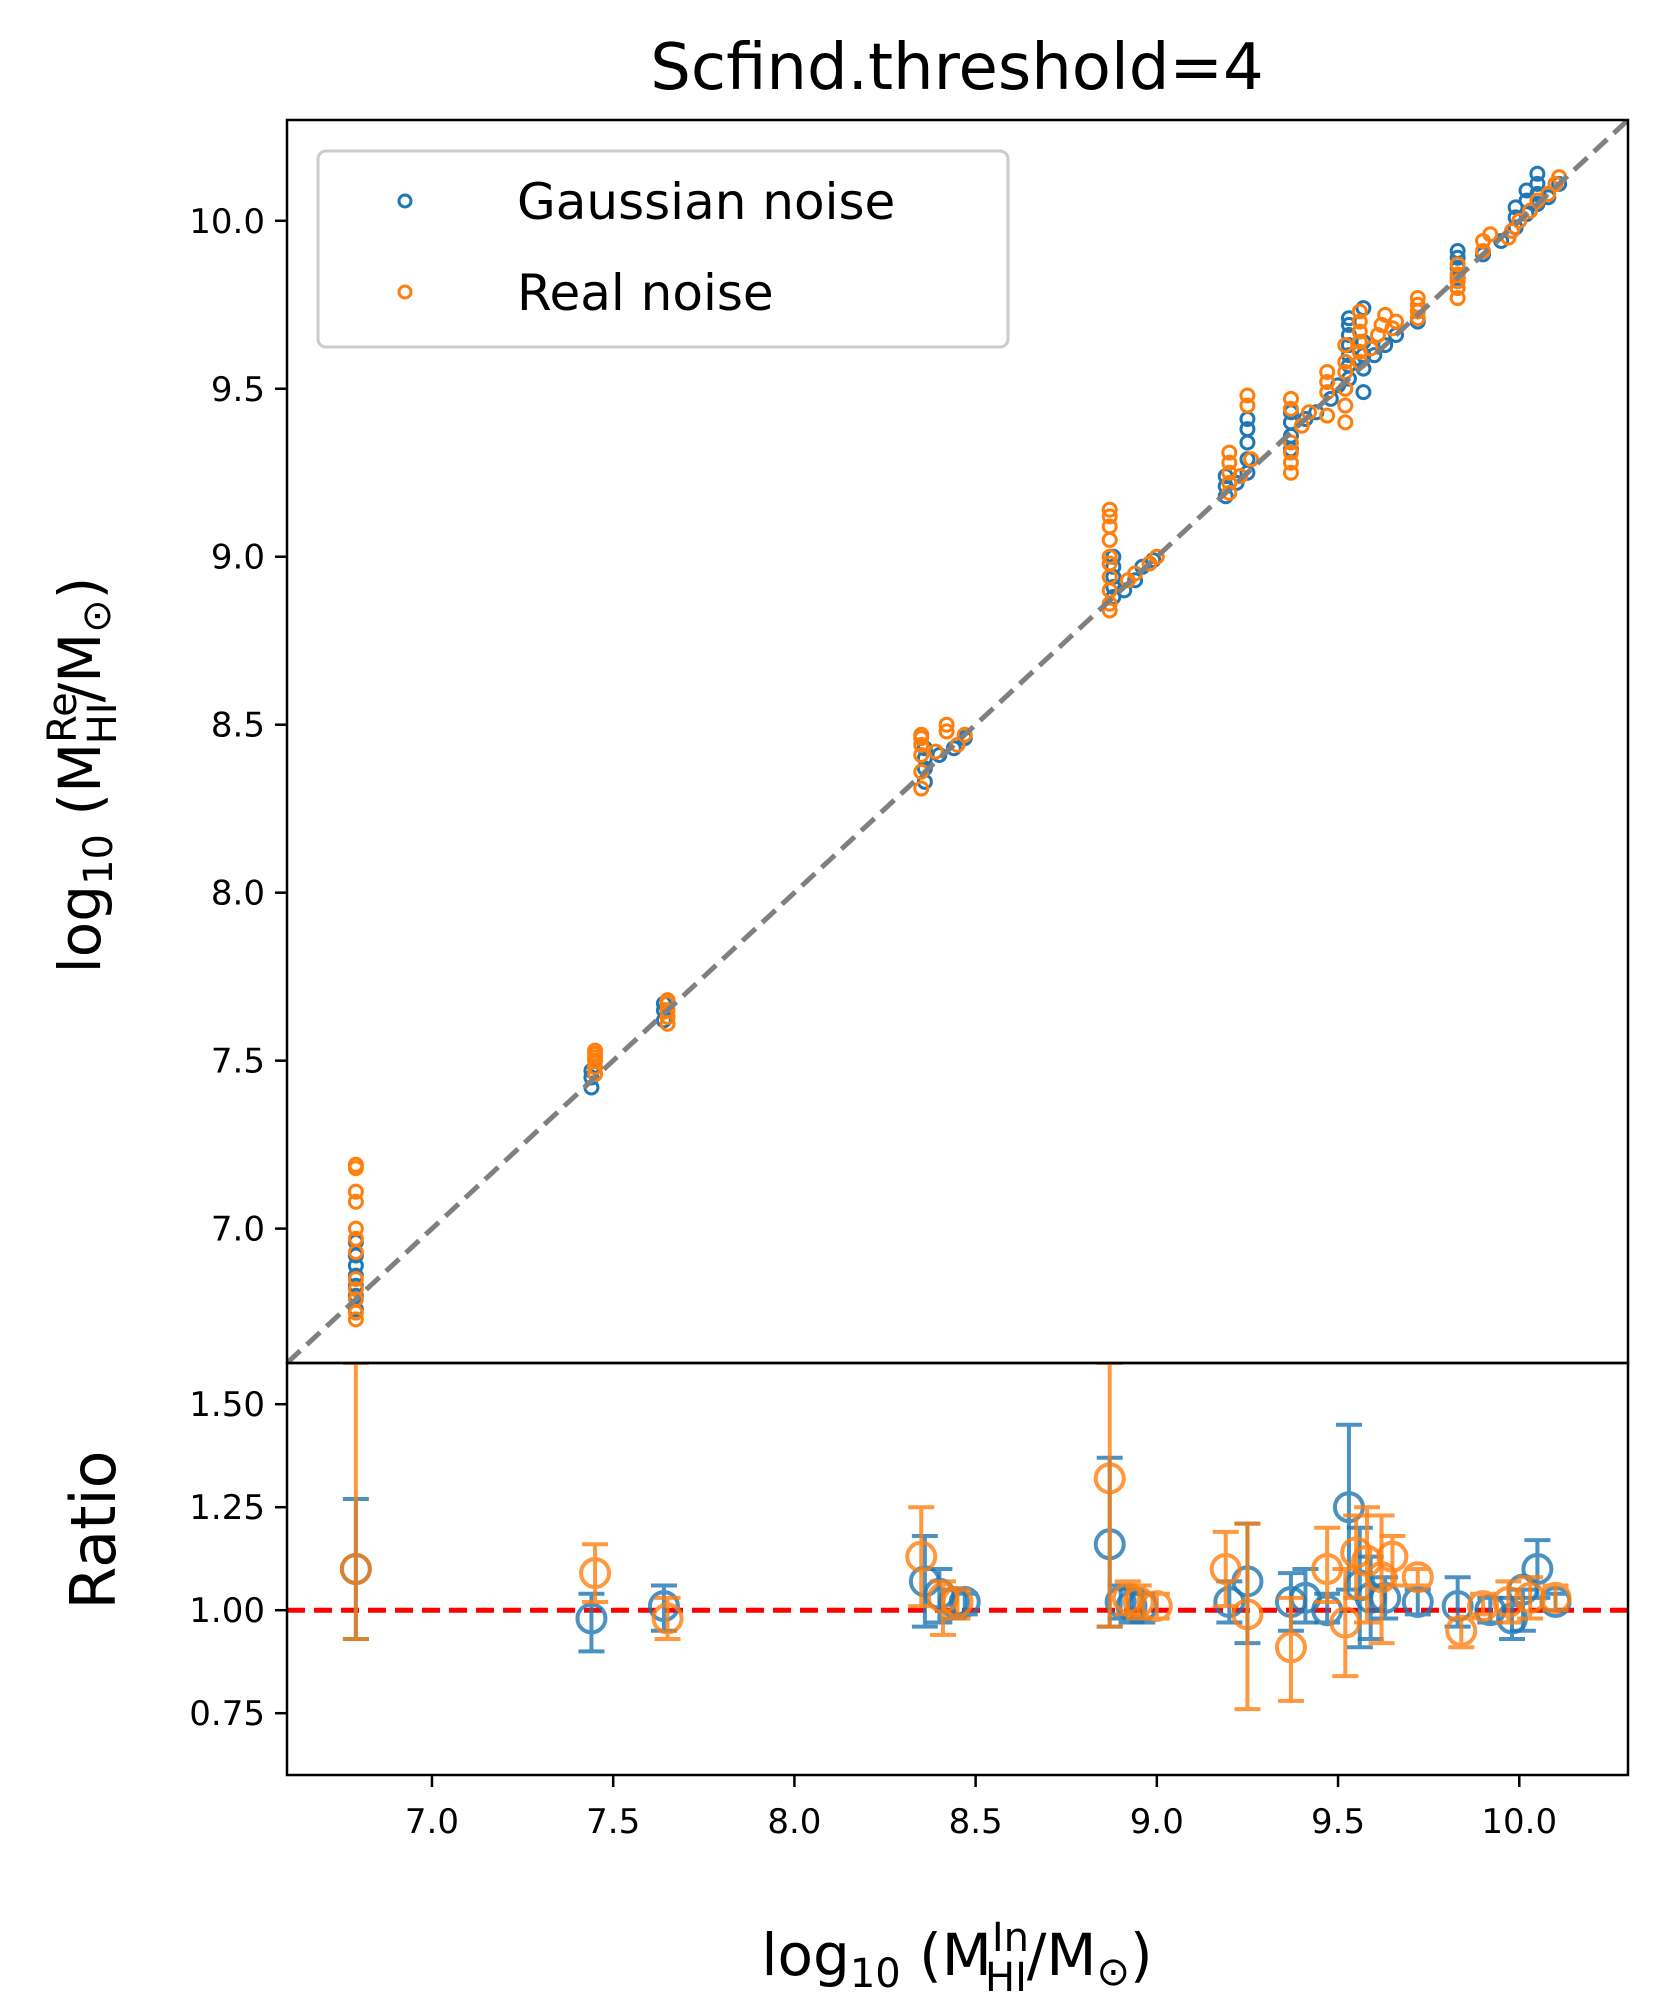 This screenshot has width=1663, height=2005. I want to click on legend-box, so click(663, 249).